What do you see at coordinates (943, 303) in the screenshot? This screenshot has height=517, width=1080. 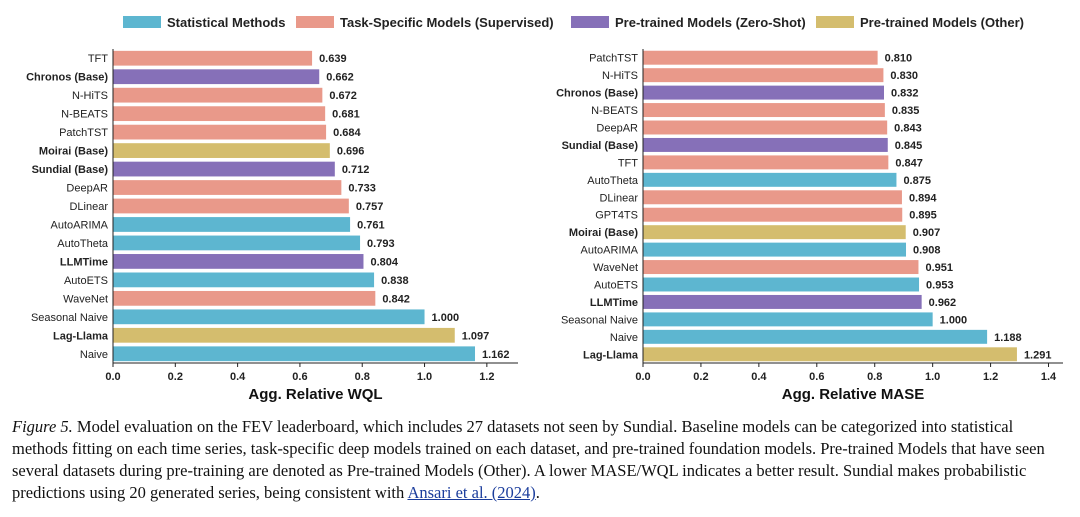 I see `value-label: 0.962` at bounding box center [943, 303].